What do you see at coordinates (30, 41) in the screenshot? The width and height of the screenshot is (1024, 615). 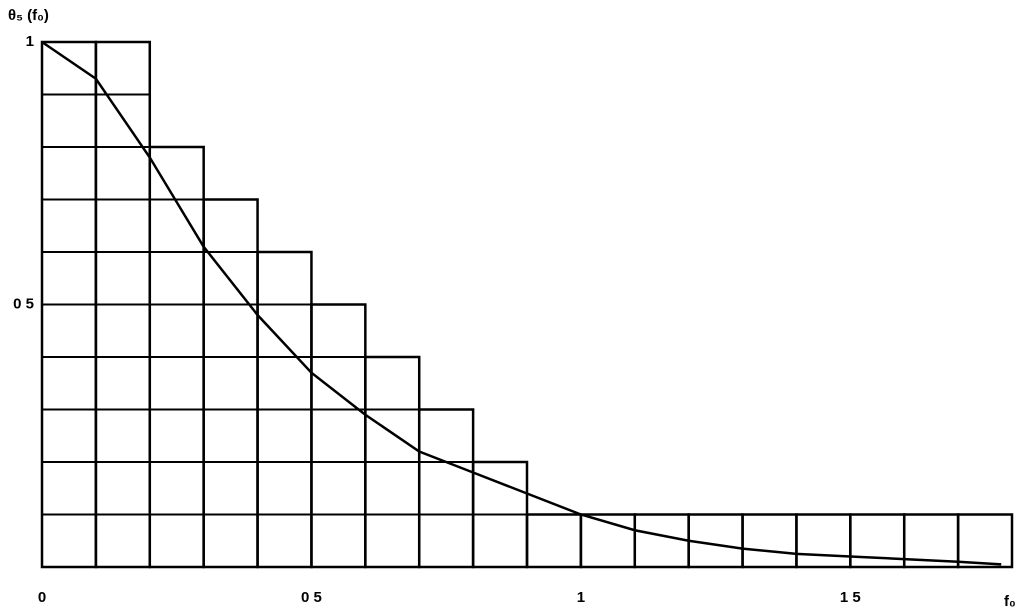 I see `y-tick-label: 1` at bounding box center [30, 41].